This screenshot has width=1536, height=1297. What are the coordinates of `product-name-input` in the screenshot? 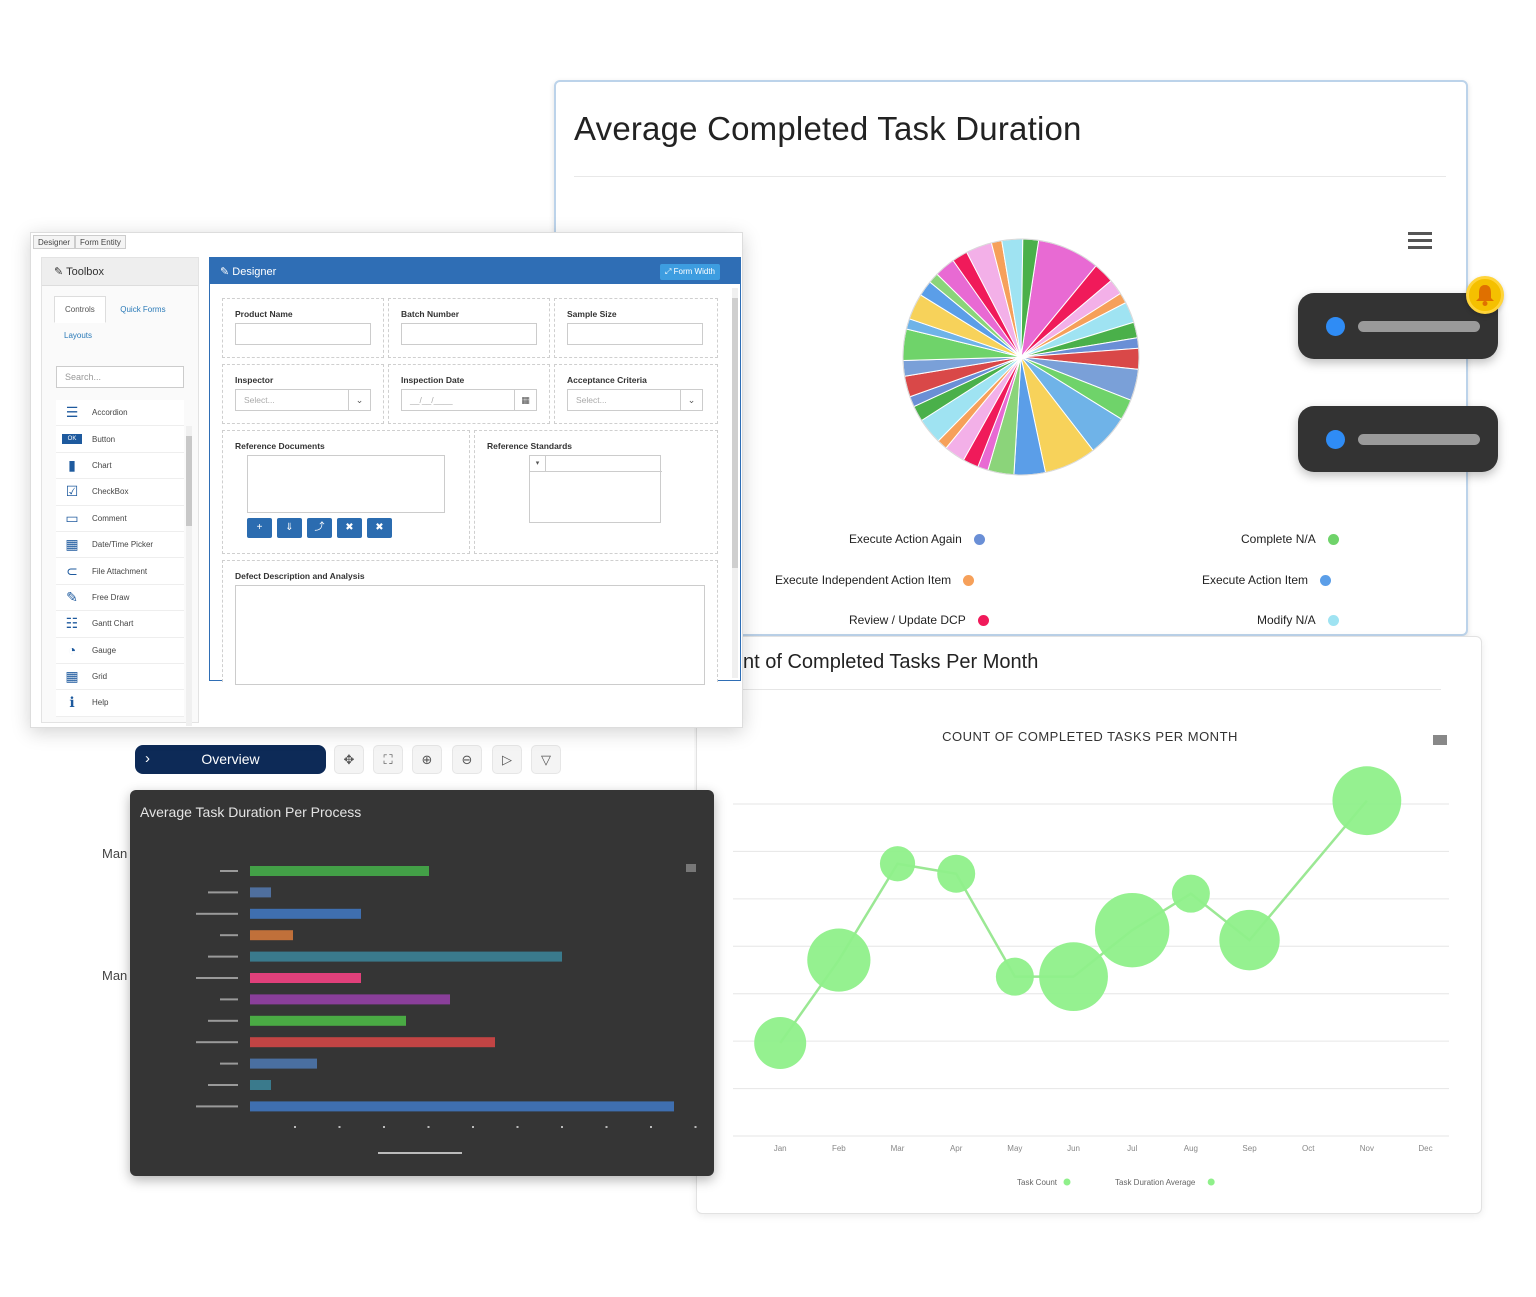 It's located at (303, 334).